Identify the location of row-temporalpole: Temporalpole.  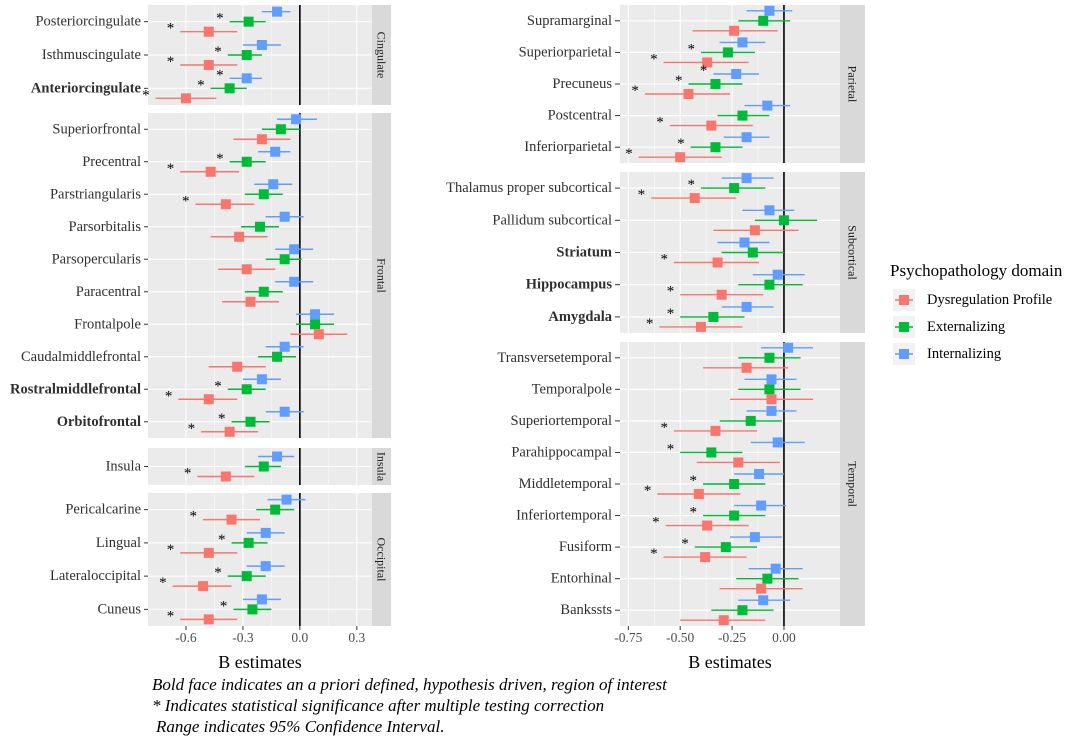
(673, 389).